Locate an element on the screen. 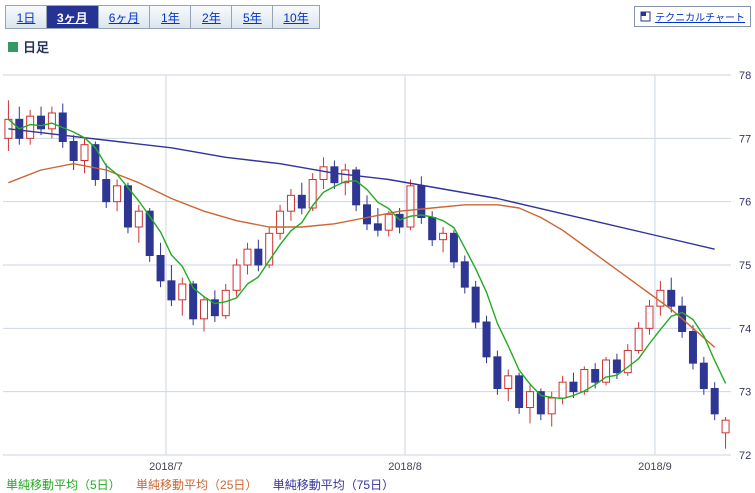  daily-marker-icon is located at coordinates (13, 46).